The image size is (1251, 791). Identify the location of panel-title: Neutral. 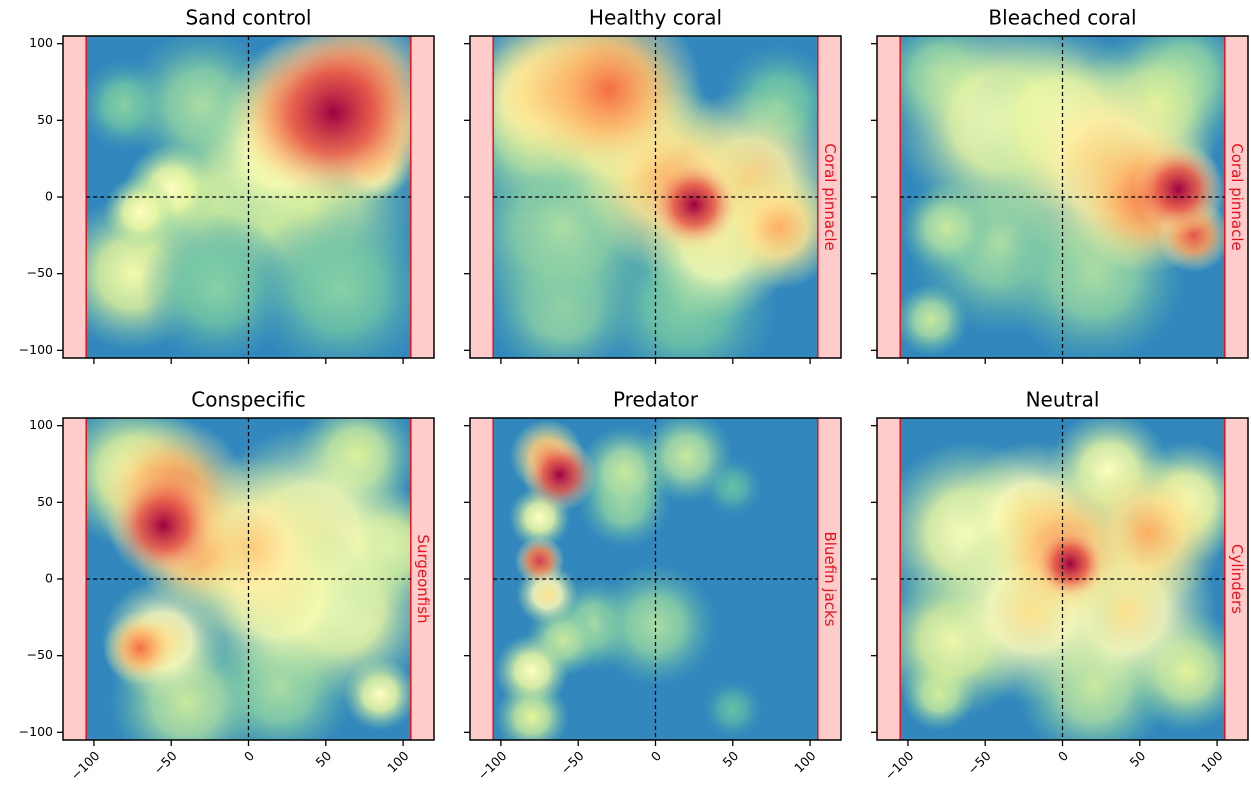
(1063, 400).